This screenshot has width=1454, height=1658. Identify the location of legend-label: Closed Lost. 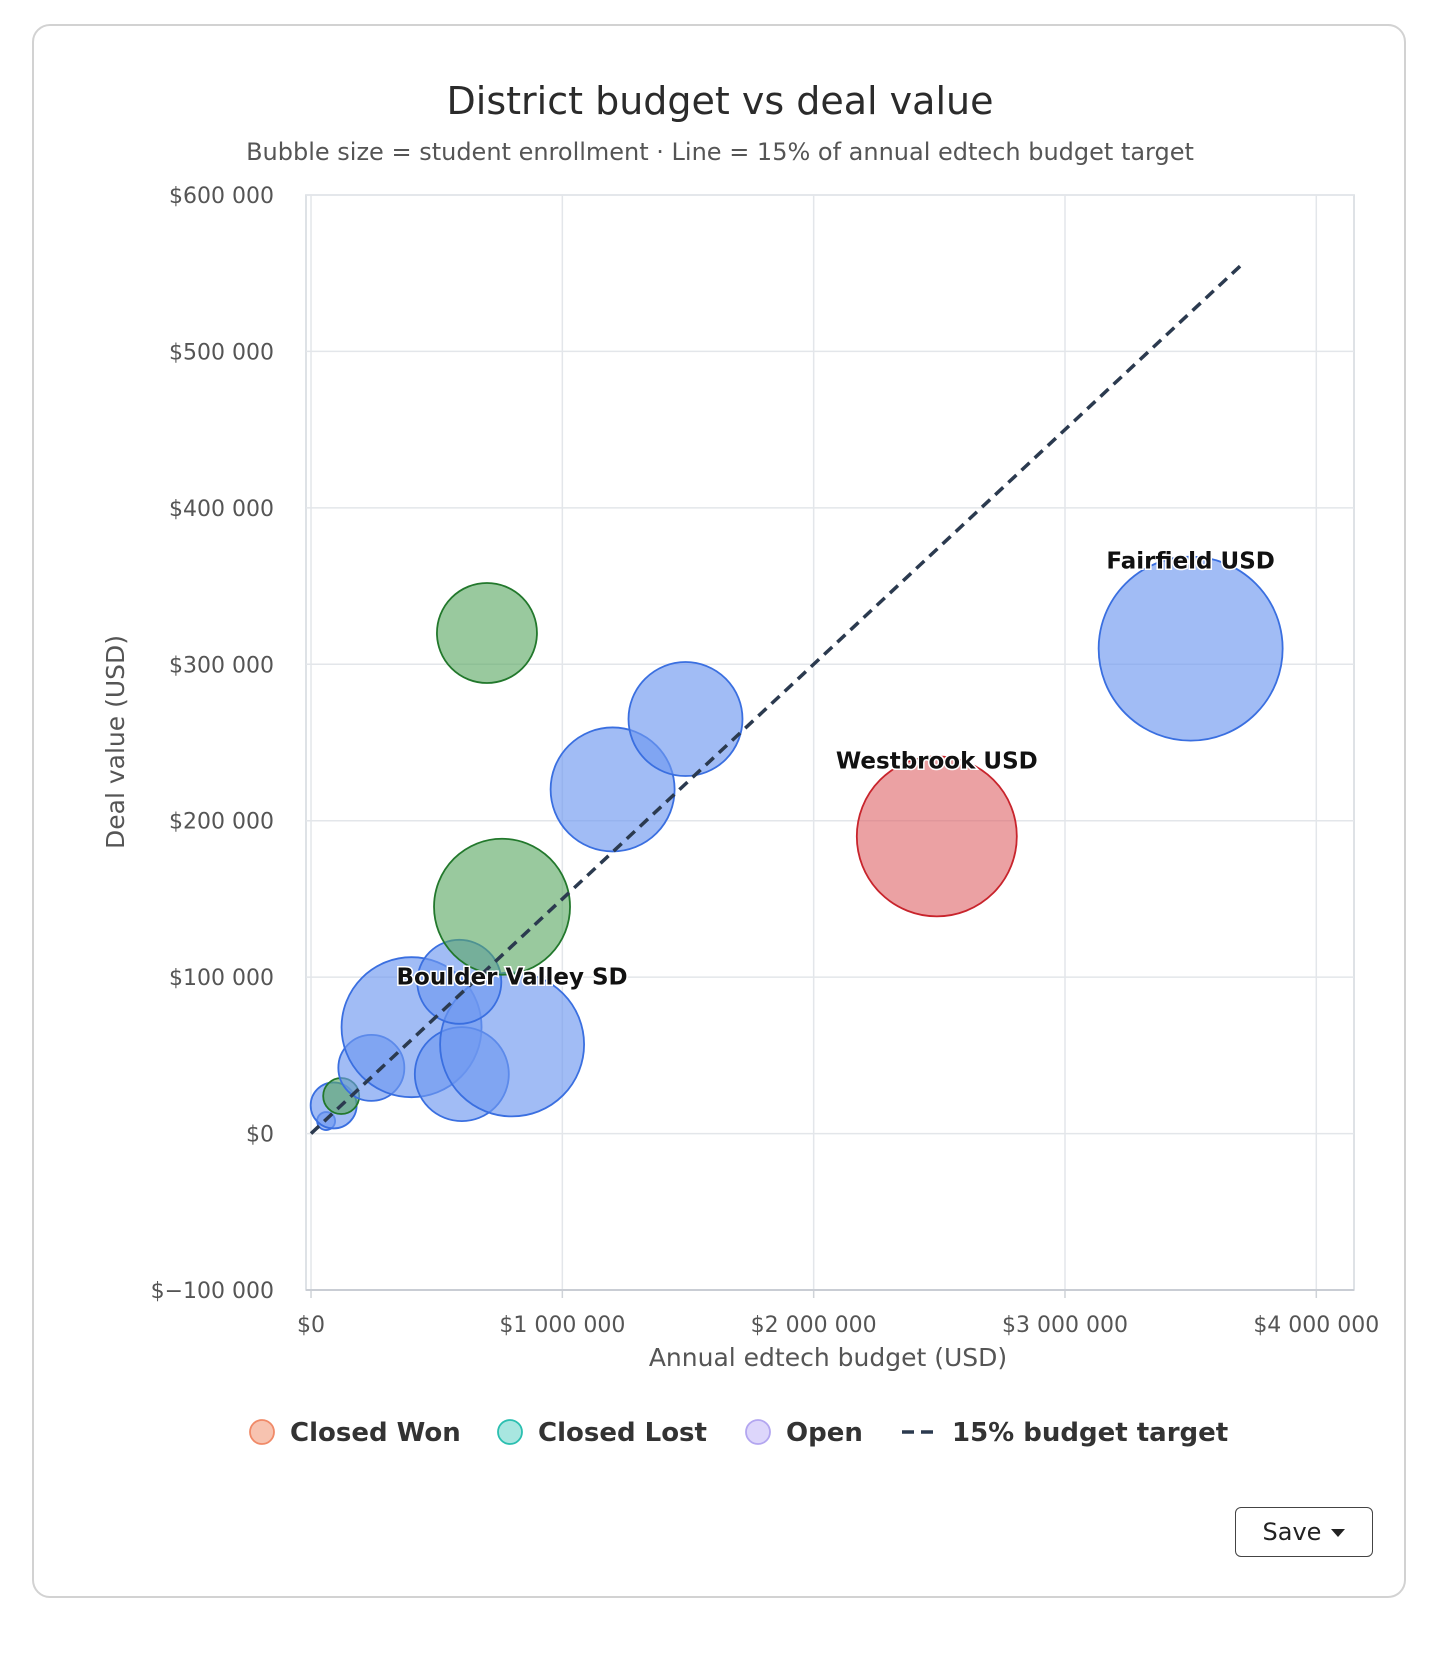
(622, 1433).